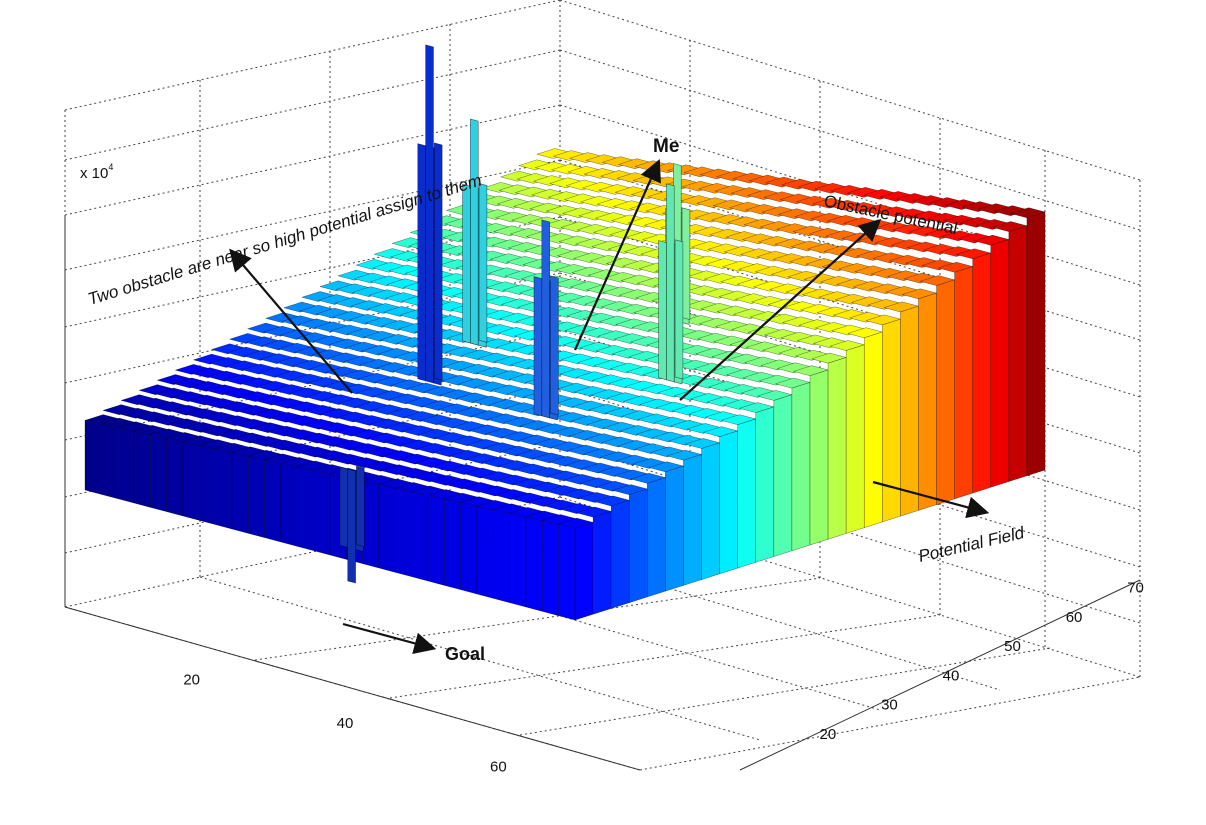  What do you see at coordinates (498, 766) in the screenshot?
I see `x-tick-label: 60` at bounding box center [498, 766].